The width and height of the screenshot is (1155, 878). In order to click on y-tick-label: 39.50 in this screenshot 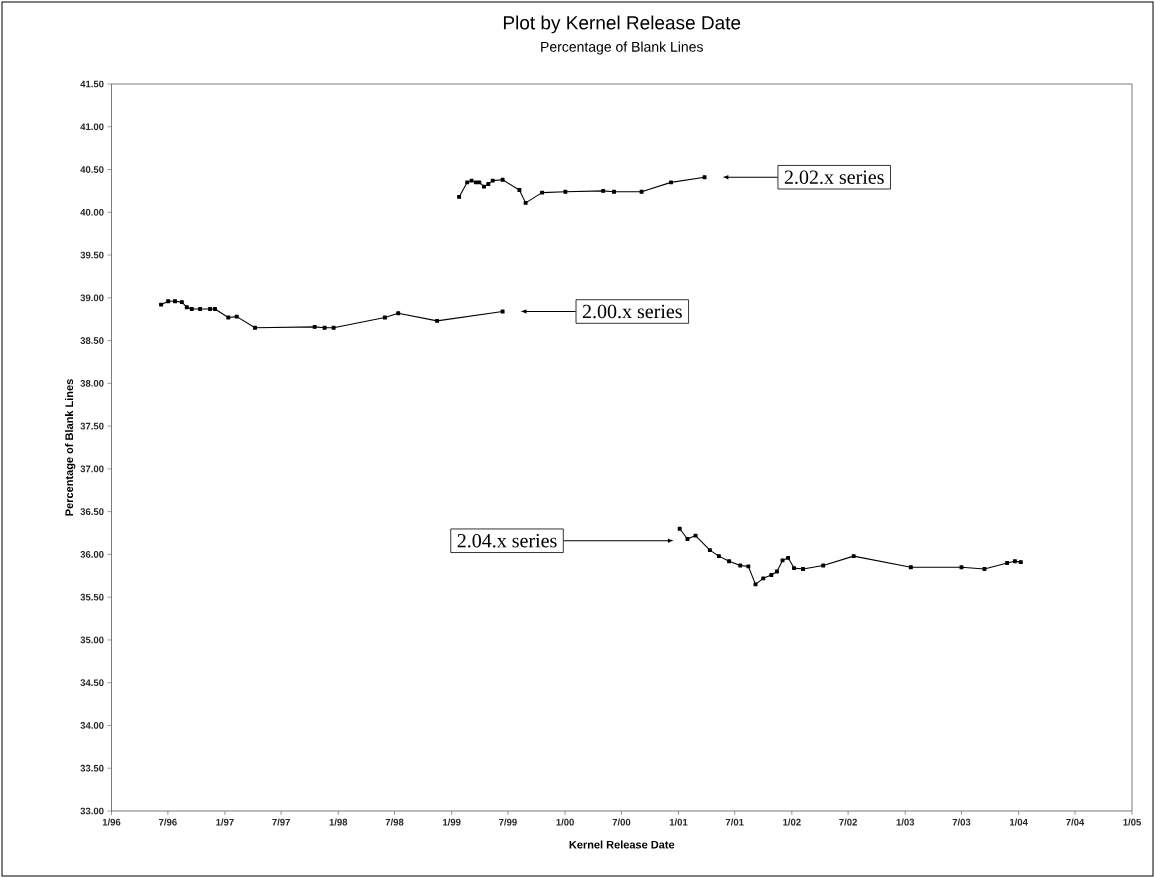, I will do `click(92, 255)`.